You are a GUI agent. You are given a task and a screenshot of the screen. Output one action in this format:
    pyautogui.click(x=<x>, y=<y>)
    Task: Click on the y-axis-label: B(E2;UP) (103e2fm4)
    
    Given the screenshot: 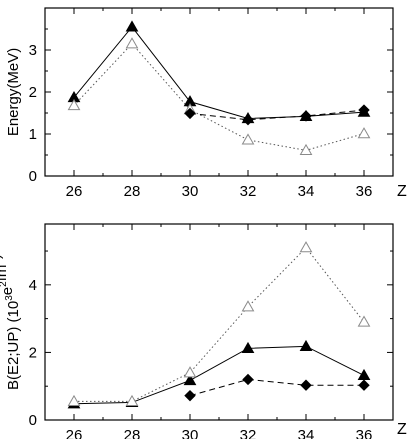 What is the action you would take?
    pyautogui.click(x=11, y=322)
    